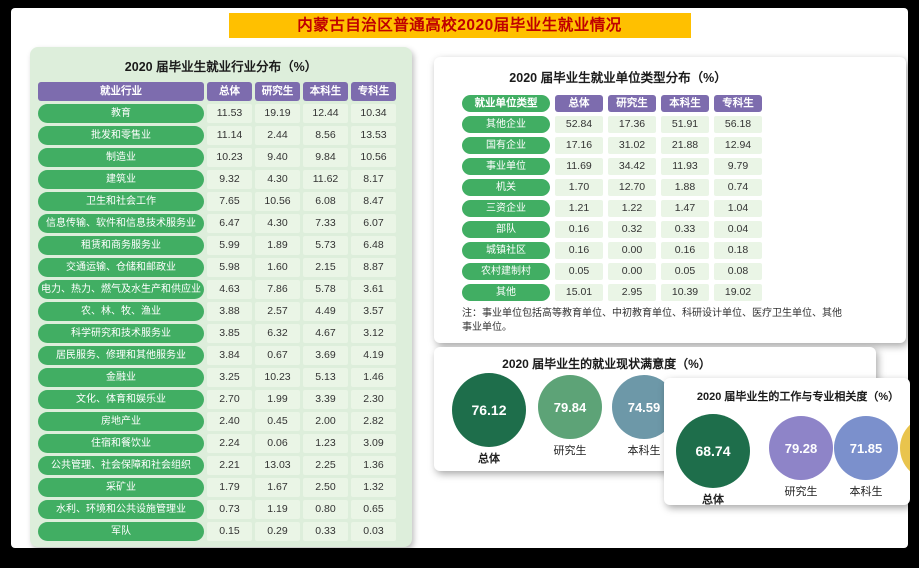  Describe the element at coordinates (373, 333) in the screenshot. I see `value-cell: 3.12` at that location.